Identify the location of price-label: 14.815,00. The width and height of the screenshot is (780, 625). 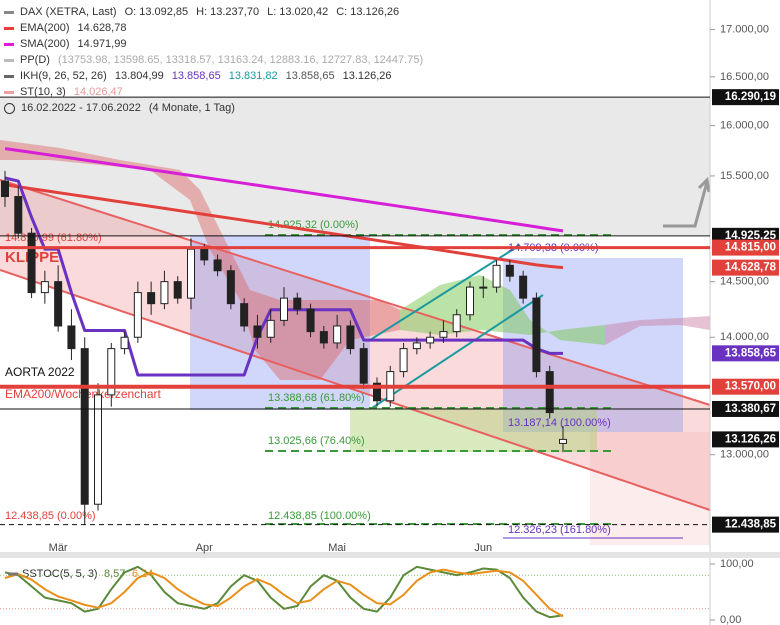
(750, 248).